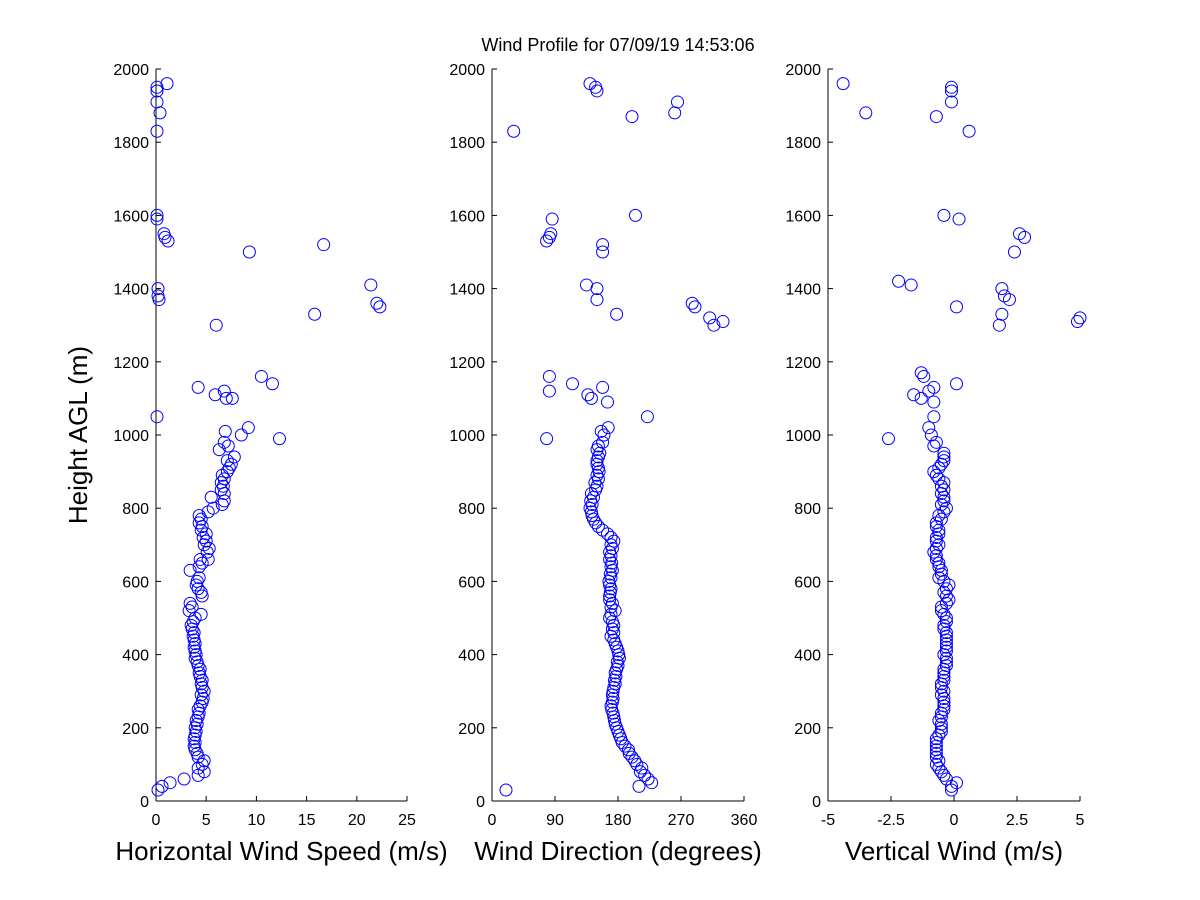  I want to click on x-axis-label: Wind Direction (degrees), so click(618, 851).